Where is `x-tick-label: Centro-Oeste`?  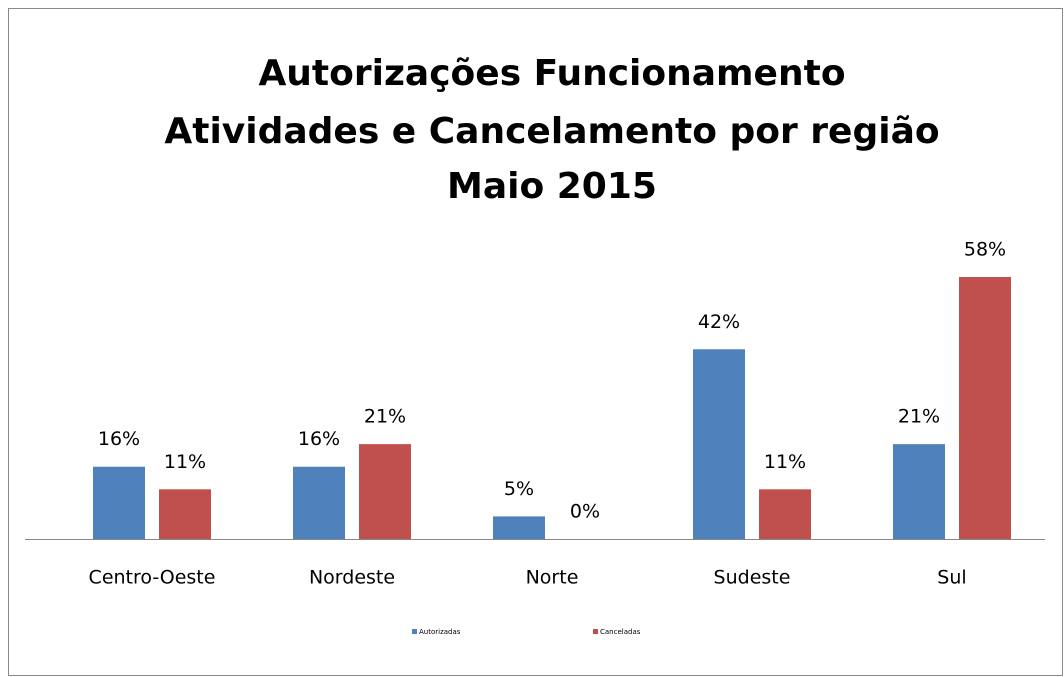 x-tick-label: Centro-Oeste is located at coordinates (152, 578).